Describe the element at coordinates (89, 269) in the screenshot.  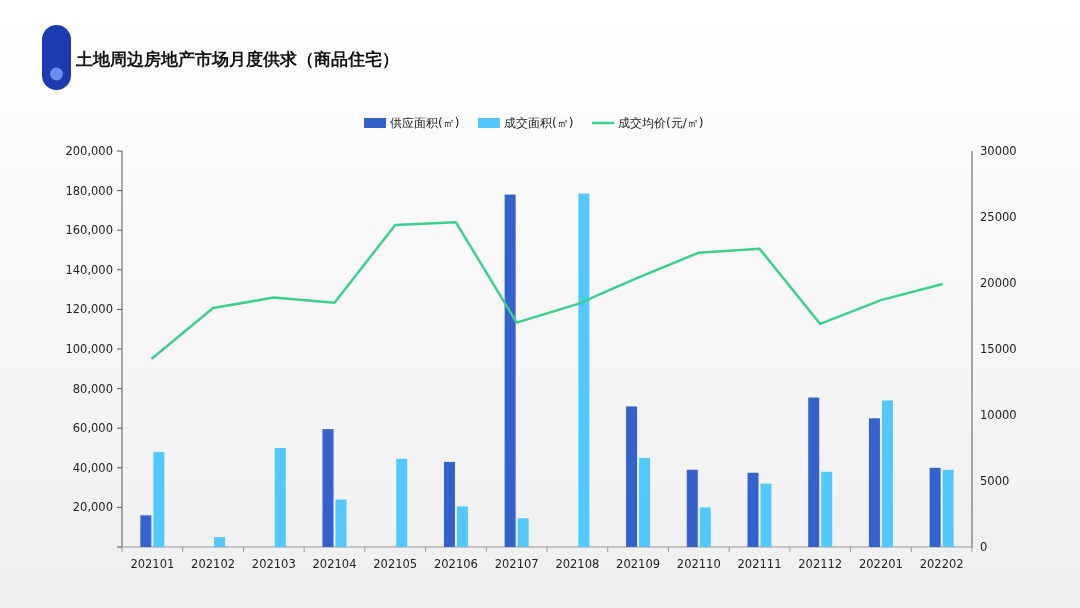
I see `y-tick-label: 140,000` at that location.